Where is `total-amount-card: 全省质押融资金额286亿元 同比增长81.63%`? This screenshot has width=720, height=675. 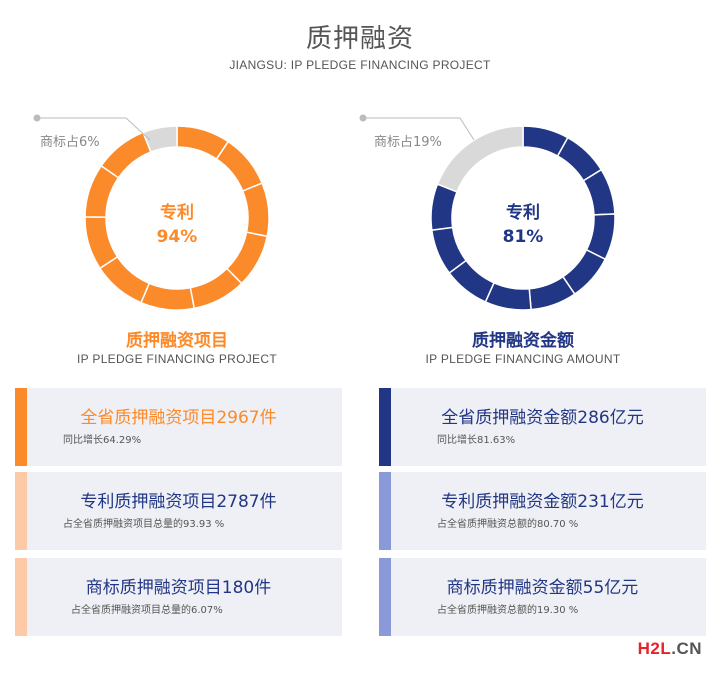
total-amount-card: 全省质押融资金额286亿元 同比增长81.63% is located at coordinates (542, 427).